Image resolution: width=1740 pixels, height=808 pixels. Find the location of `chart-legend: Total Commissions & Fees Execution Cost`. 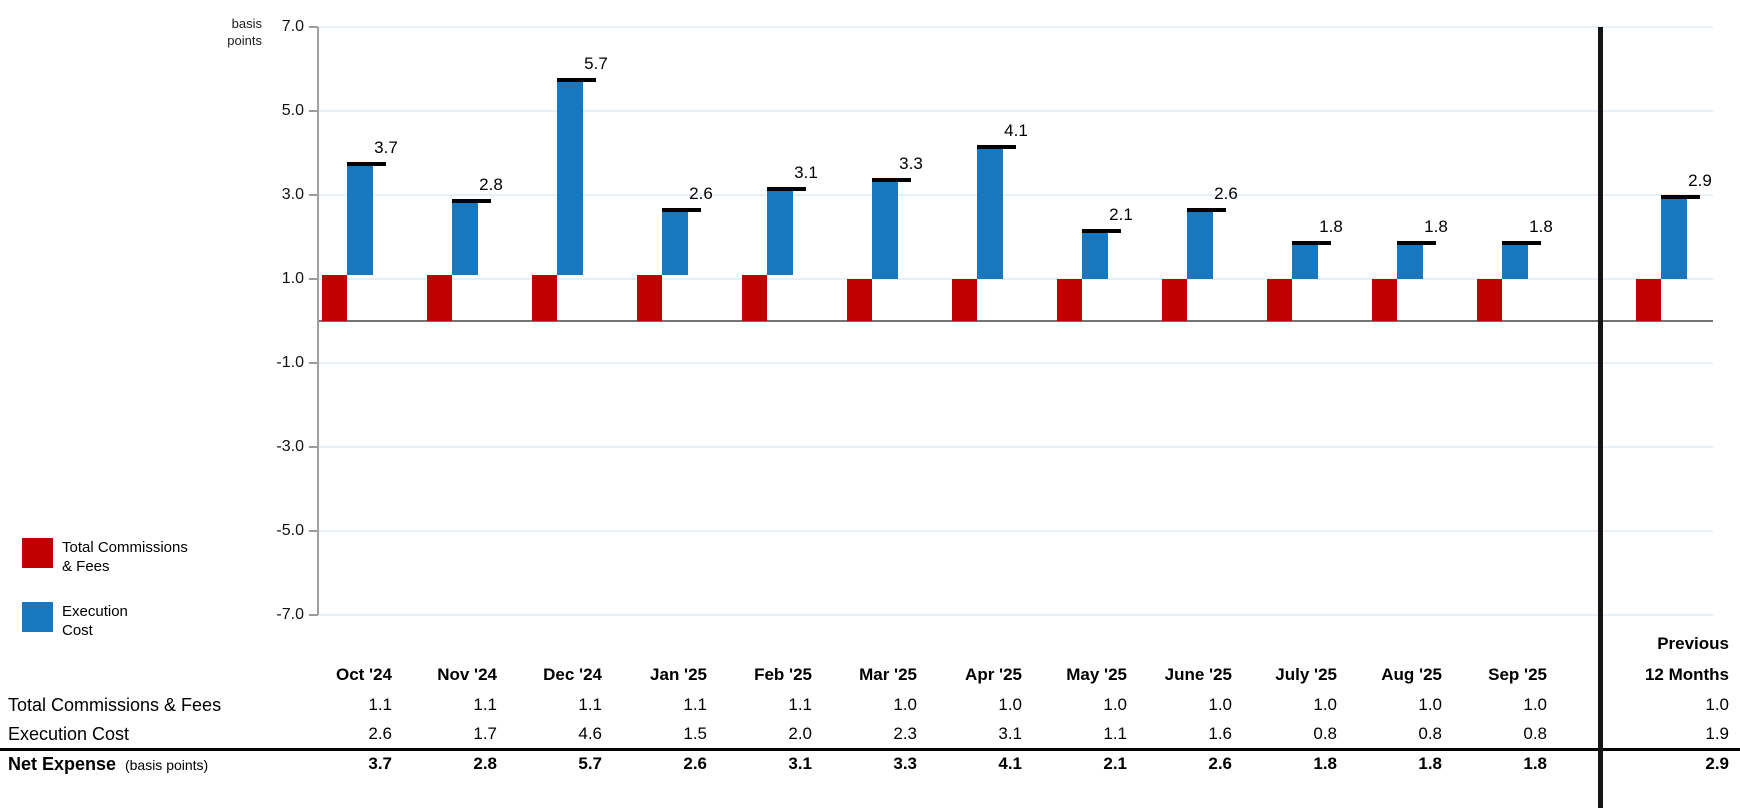

chart-legend: Total Commissions & Fees Execution Cost is located at coordinates (105, 602).